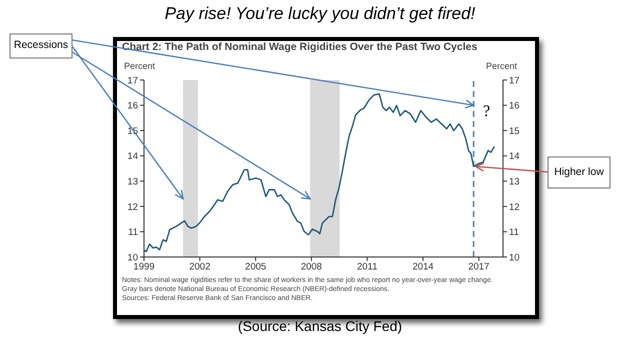  I want to click on y2-tick-label: 12, so click(514, 207).